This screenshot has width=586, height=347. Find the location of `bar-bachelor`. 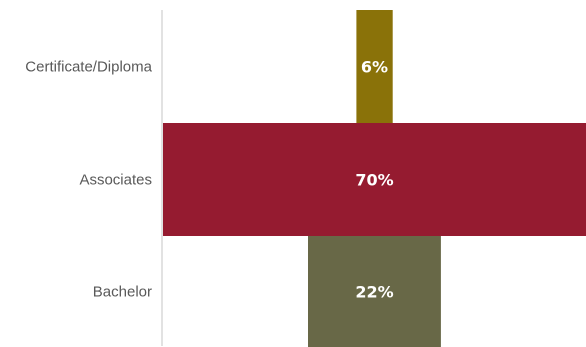

bar-bachelor is located at coordinates (374, 291).